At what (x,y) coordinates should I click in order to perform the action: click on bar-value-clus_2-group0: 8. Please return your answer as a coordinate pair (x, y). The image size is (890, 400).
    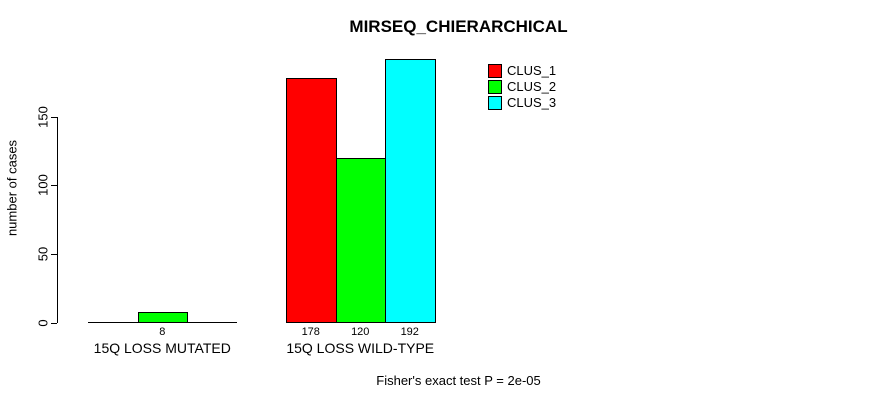
    Looking at the image, I should click on (162, 332).